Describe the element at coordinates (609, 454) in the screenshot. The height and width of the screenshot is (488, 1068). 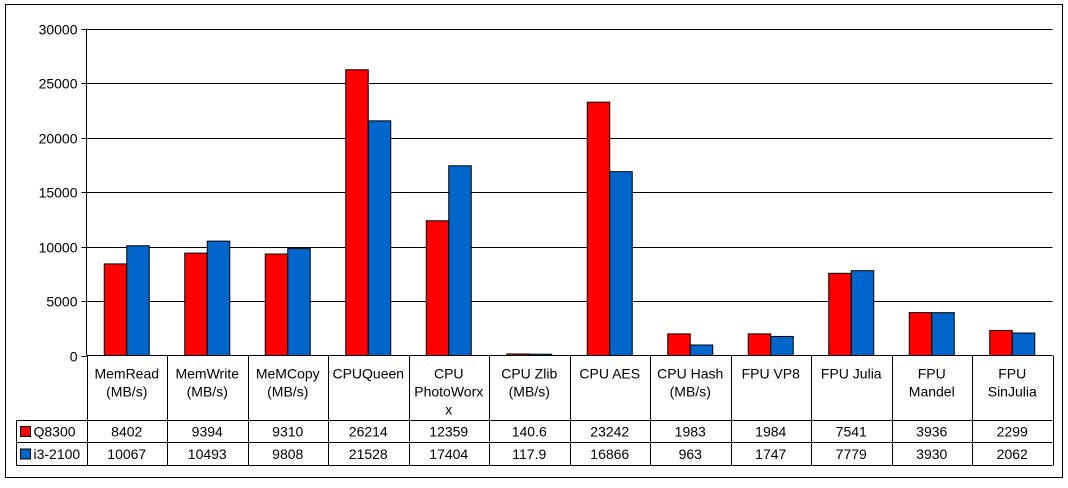
I see `data-label: 16866` at that location.